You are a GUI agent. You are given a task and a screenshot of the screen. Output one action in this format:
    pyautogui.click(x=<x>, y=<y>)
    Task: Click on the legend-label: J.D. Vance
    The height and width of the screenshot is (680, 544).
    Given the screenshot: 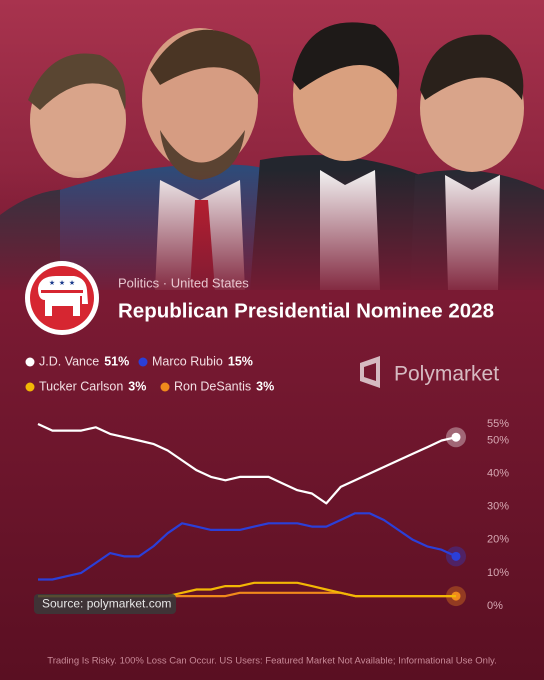 What is the action you would take?
    pyautogui.click(x=69, y=361)
    